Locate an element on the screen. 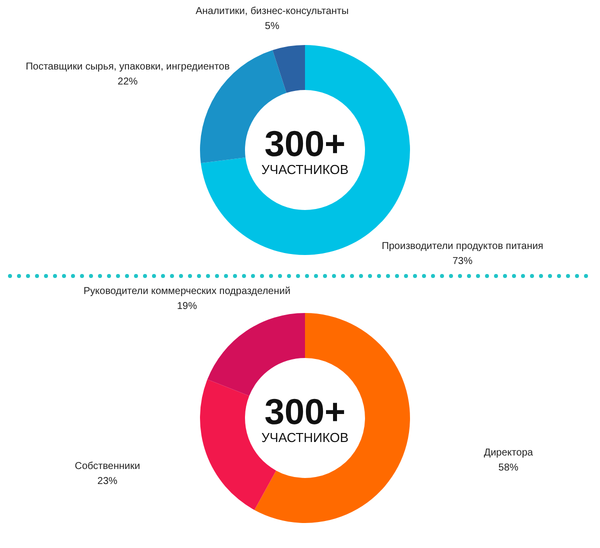 The height and width of the screenshot is (548, 600). slice-label: Собственники is located at coordinates (107, 466).